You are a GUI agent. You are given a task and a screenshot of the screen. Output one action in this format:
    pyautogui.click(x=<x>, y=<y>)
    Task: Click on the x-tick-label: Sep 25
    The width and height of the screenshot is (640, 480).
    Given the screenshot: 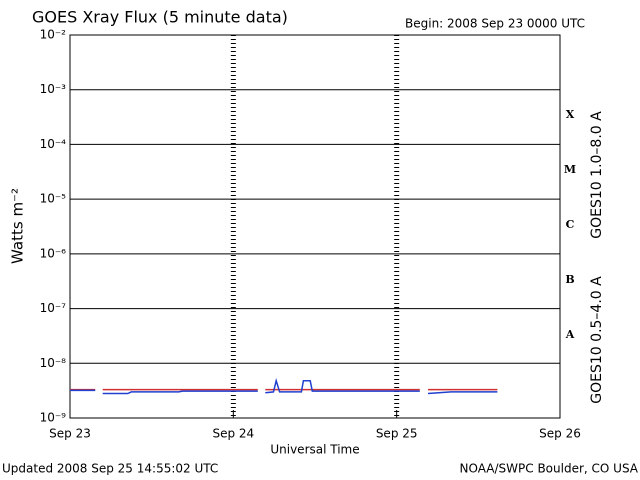 What is the action you would take?
    pyautogui.click(x=397, y=434)
    